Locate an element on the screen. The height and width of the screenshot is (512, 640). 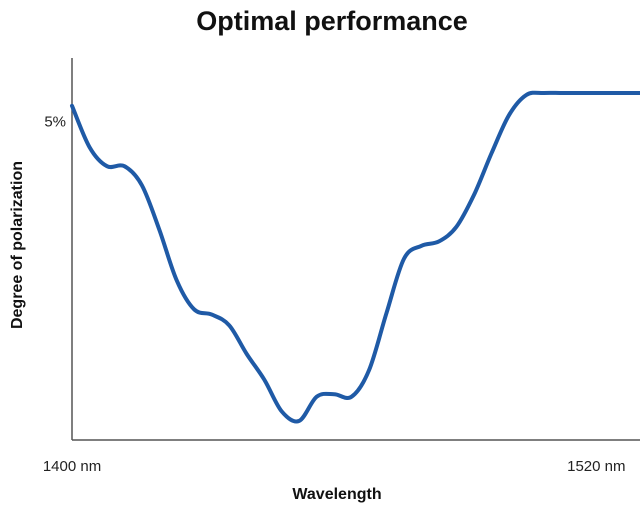
y-tick-label: 5% is located at coordinates (55, 122).